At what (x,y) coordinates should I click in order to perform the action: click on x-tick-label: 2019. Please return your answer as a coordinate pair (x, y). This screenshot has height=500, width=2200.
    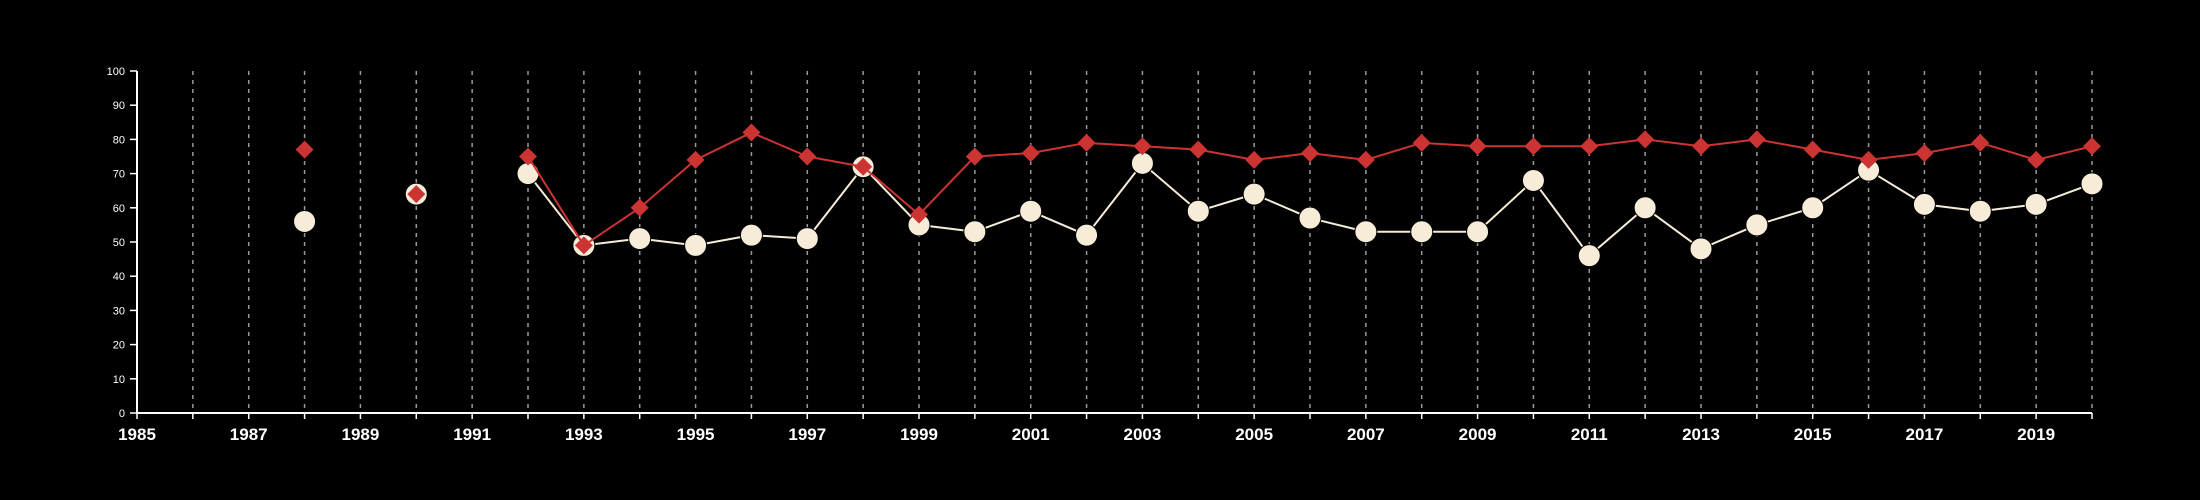
    Looking at the image, I should click on (2036, 434).